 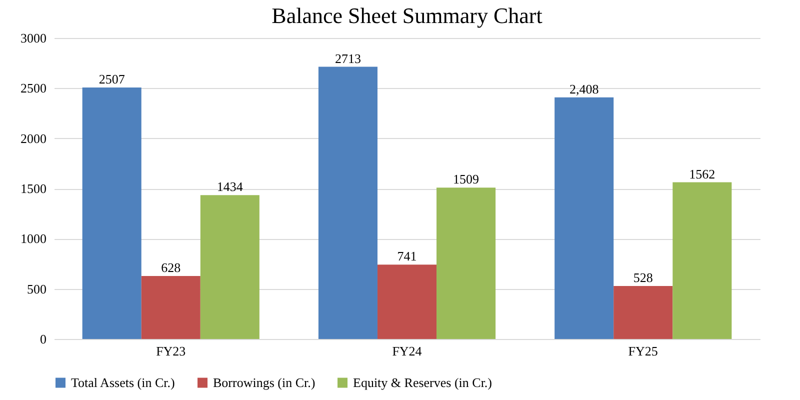 What do you see at coordinates (43, 339) in the screenshot?
I see `y-tick-label: 0` at bounding box center [43, 339].